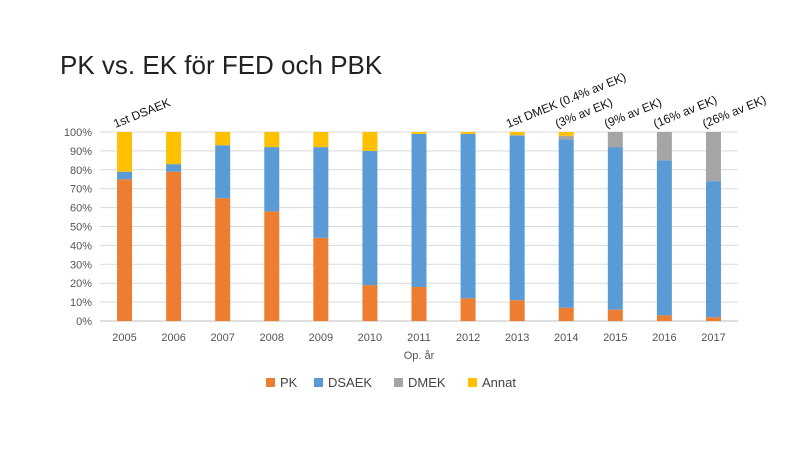 This screenshot has height=450, width=800. What do you see at coordinates (81, 265) in the screenshot?
I see `y-tick-label: 30%` at bounding box center [81, 265].